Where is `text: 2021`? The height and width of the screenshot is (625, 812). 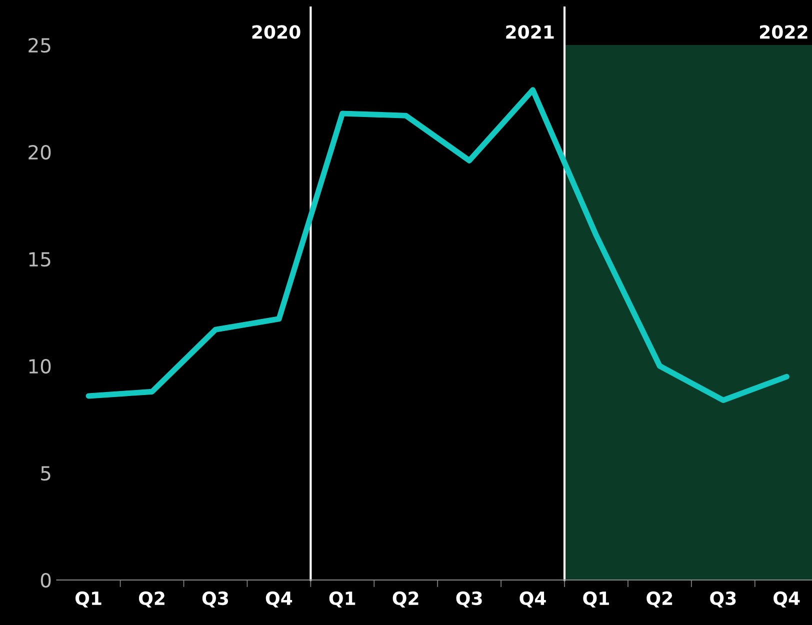
text: 2021 is located at coordinates (530, 32).